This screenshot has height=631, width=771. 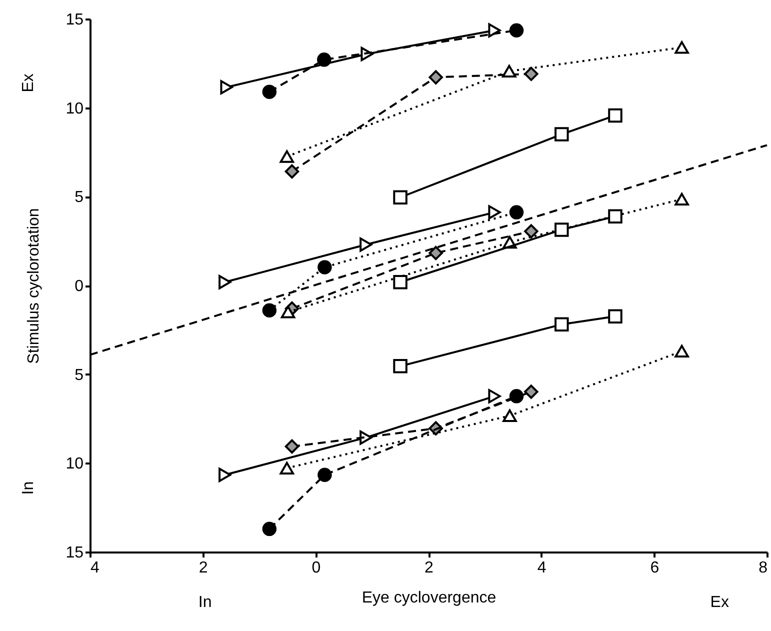 I want to click on y-axis-title: Stimulus cyclorotation, so click(x=34, y=286).